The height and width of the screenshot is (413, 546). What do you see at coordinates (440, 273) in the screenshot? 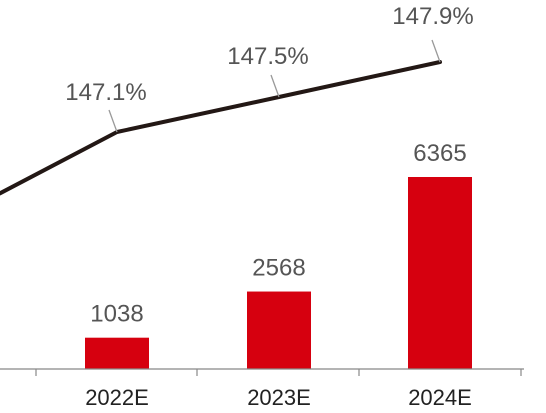
I see `bar-2024E` at bounding box center [440, 273].